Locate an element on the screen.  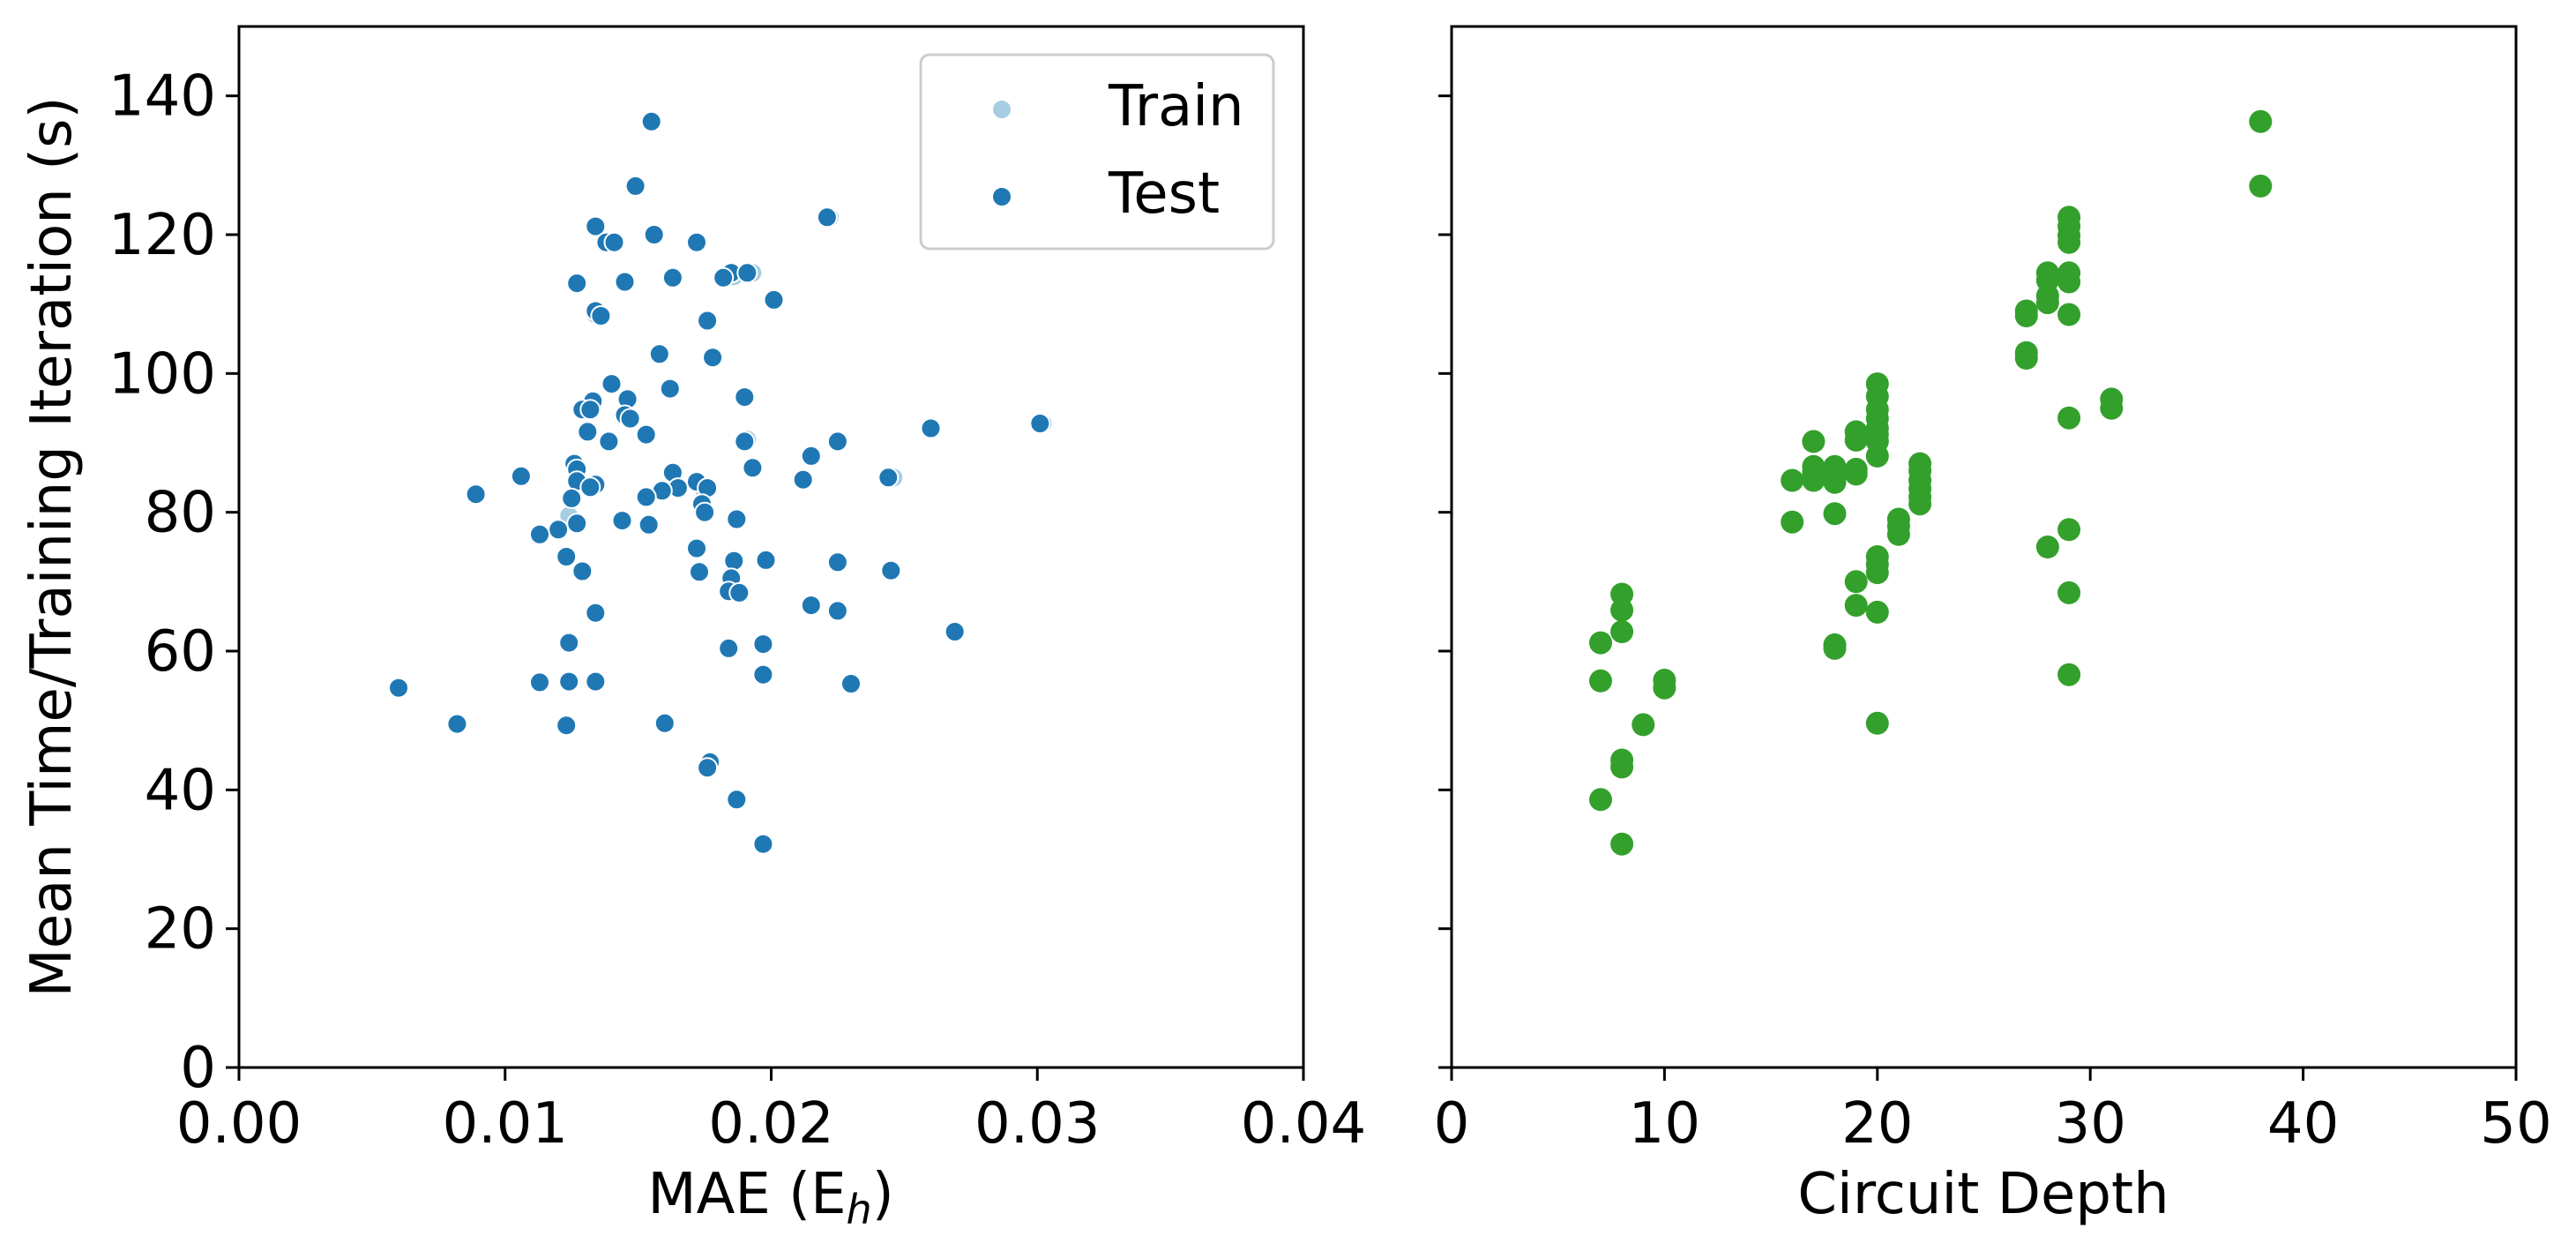
right-x-tick-label-4: 40 is located at coordinates (2303, 1124).